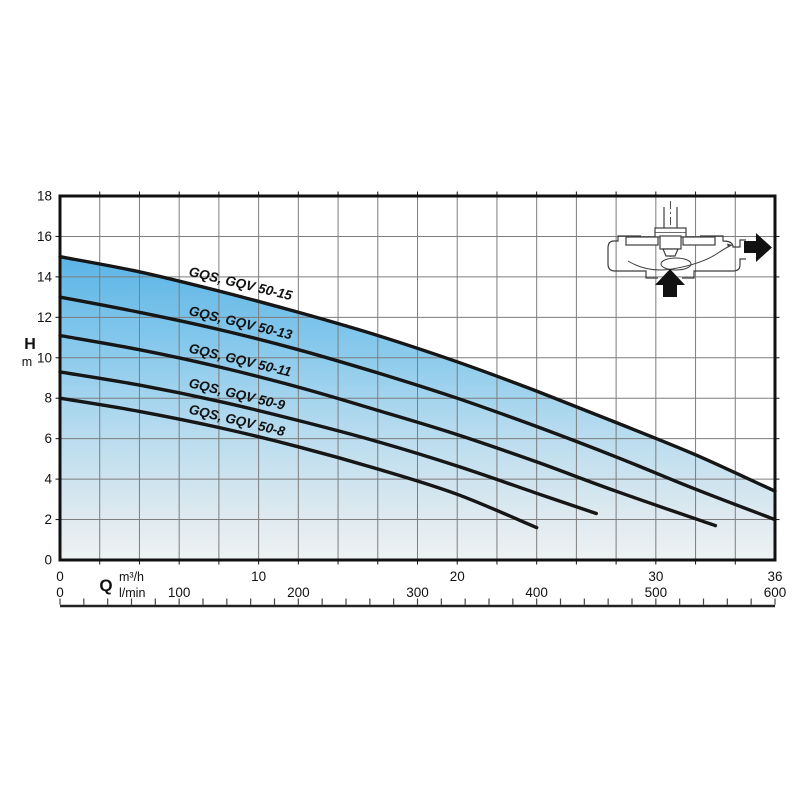 This screenshot has height=800, width=800. What do you see at coordinates (258, 576) in the screenshot?
I see `x-tick-label-m3h: 10` at bounding box center [258, 576].